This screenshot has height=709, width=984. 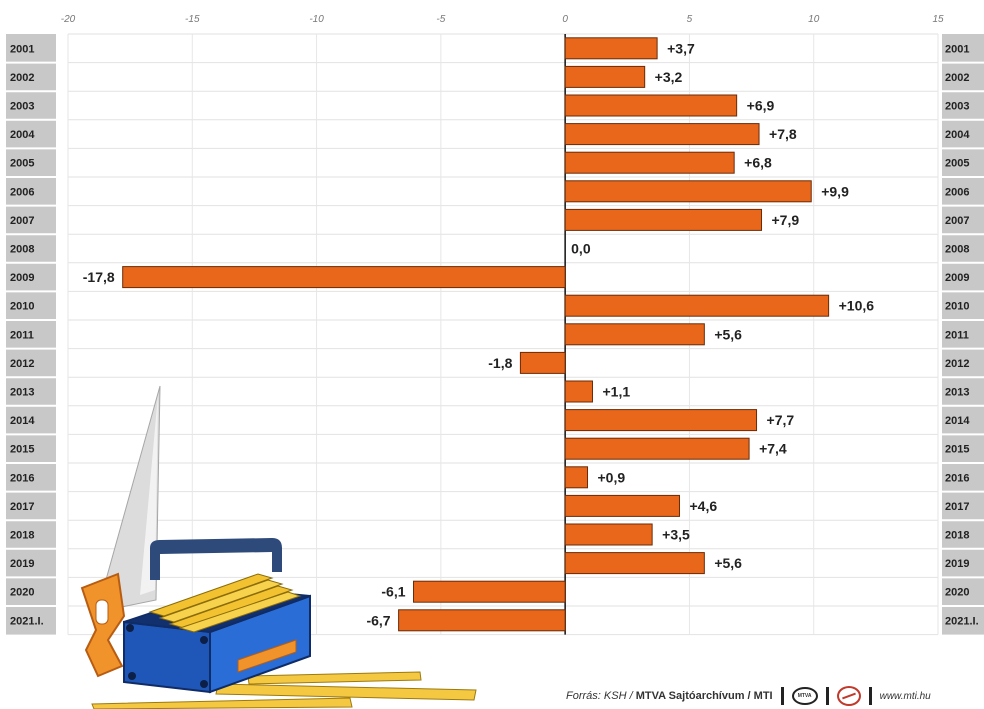 What do you see at coordinates (267, 656) in the screenshot?
I see `toolbox-label` at bounding box center [267, 656].